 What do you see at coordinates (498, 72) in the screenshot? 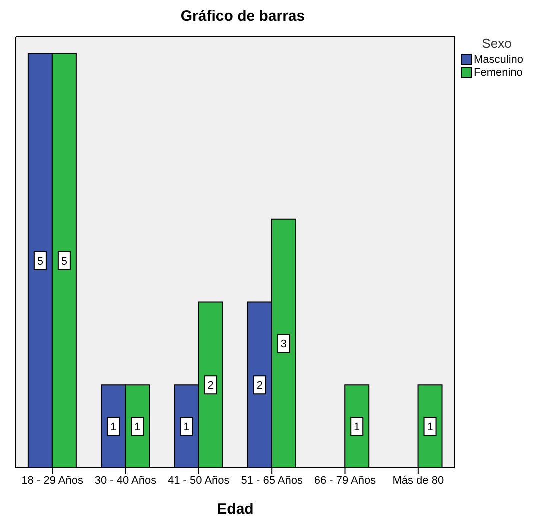
I see `legend-label: Femenino` at bounding box center [498, 72].